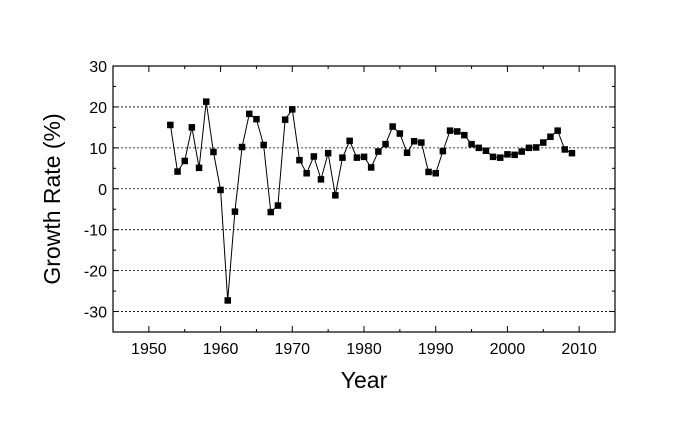 The image size is (680, 432). I want to click on y-tick-label: -30, so click(95, 313).